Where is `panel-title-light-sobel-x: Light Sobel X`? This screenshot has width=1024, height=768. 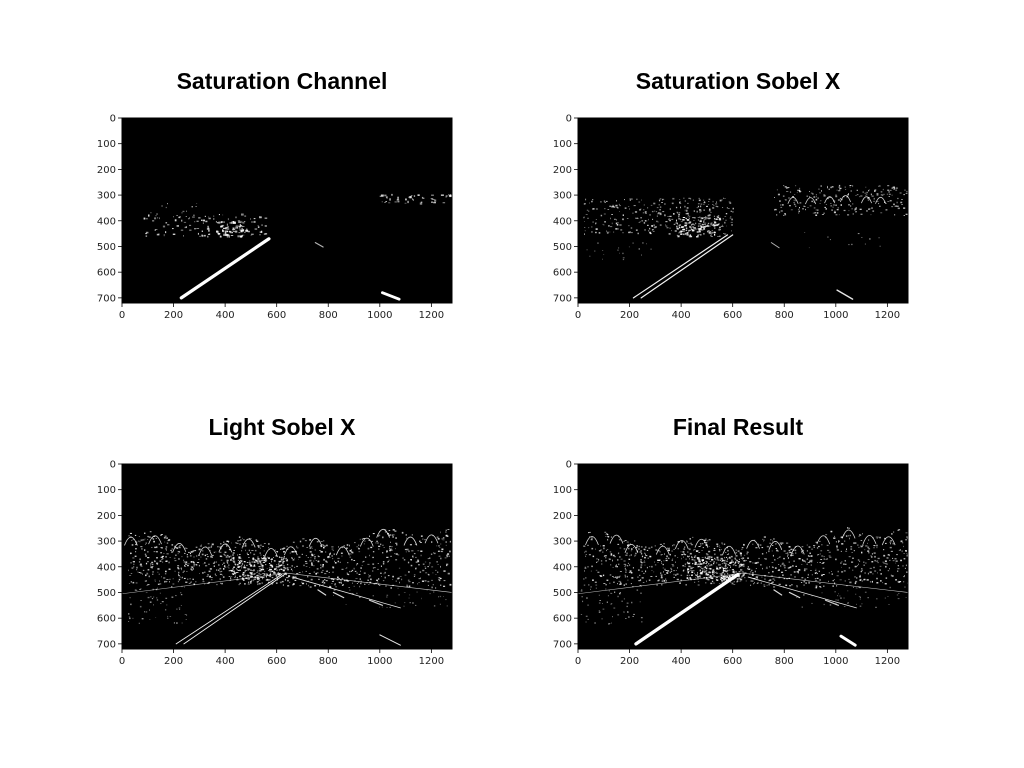
panel-title-light-sobel-x: Light Sobel X is located at coordinates (282, 427).